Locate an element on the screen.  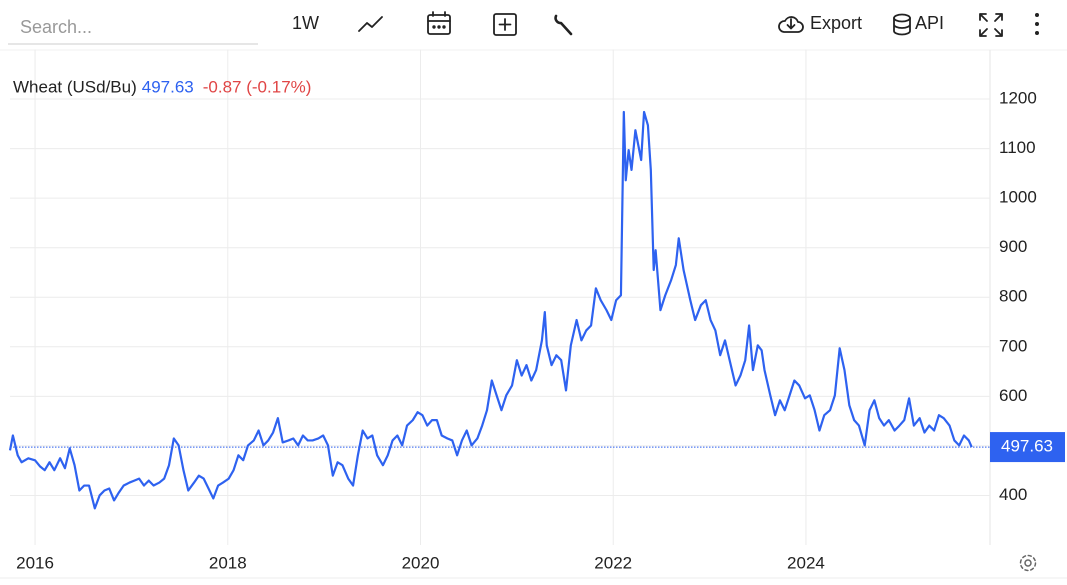
chart-type-button is located at coordinates (370, 24).